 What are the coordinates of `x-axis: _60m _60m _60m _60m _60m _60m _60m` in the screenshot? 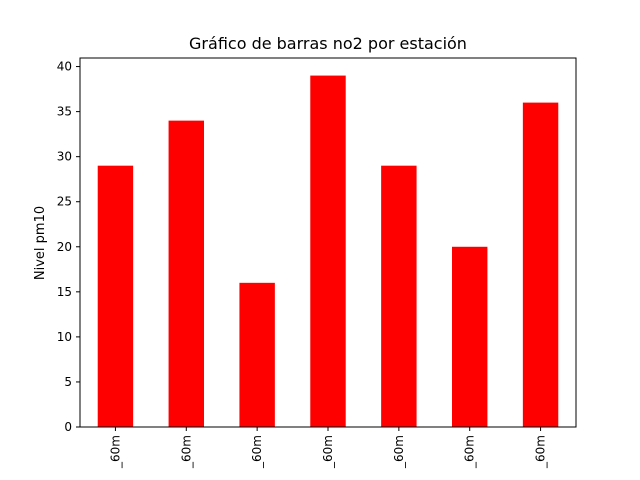 It's located at (328, 448).